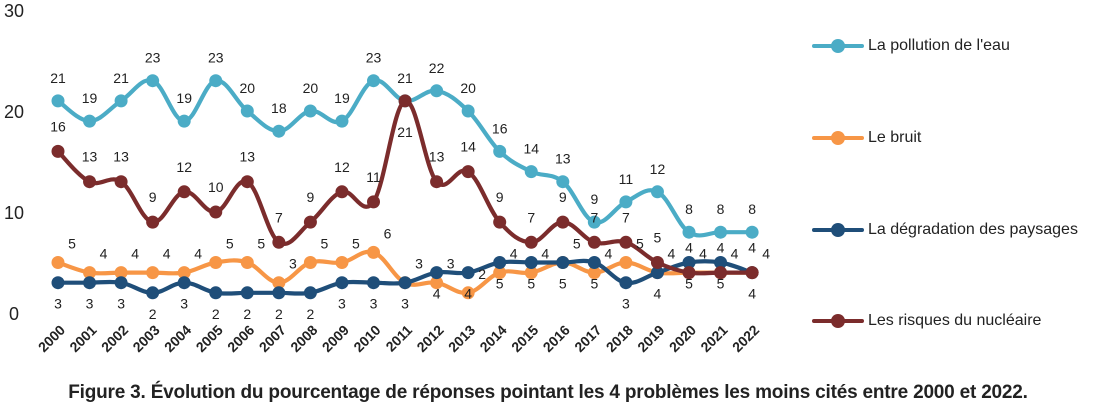  What do you see at coordinates (216, 58) in the screenshot?
I see `data-label: 23` at bounding box center [216, 58].